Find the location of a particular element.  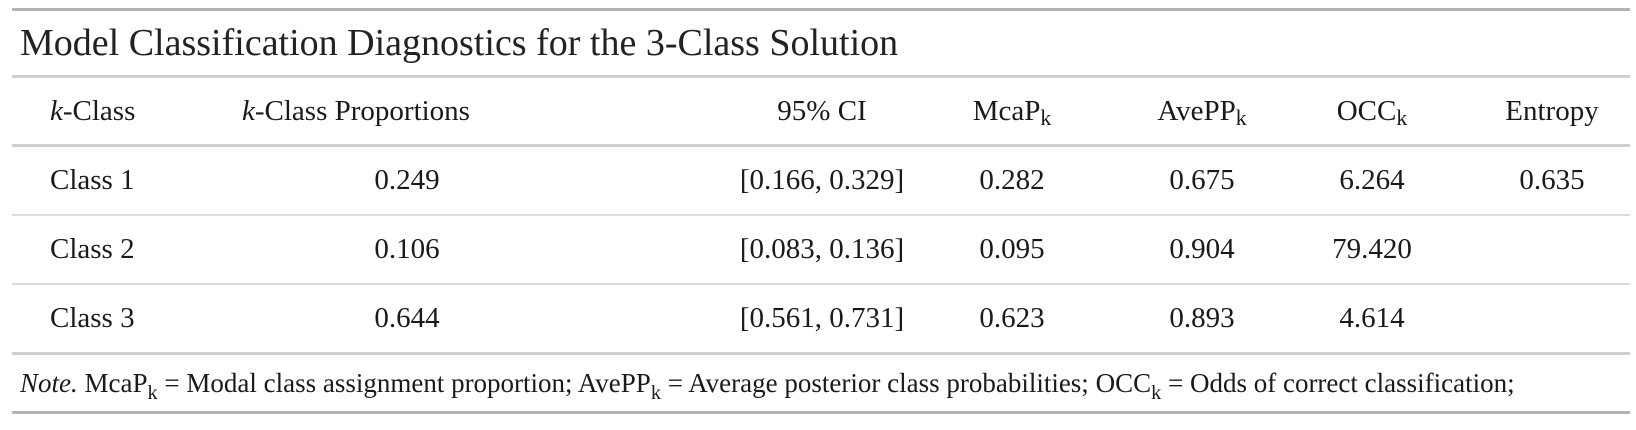

cell-ci: [0.166, 0.329] is located at coordinates (822, 180).